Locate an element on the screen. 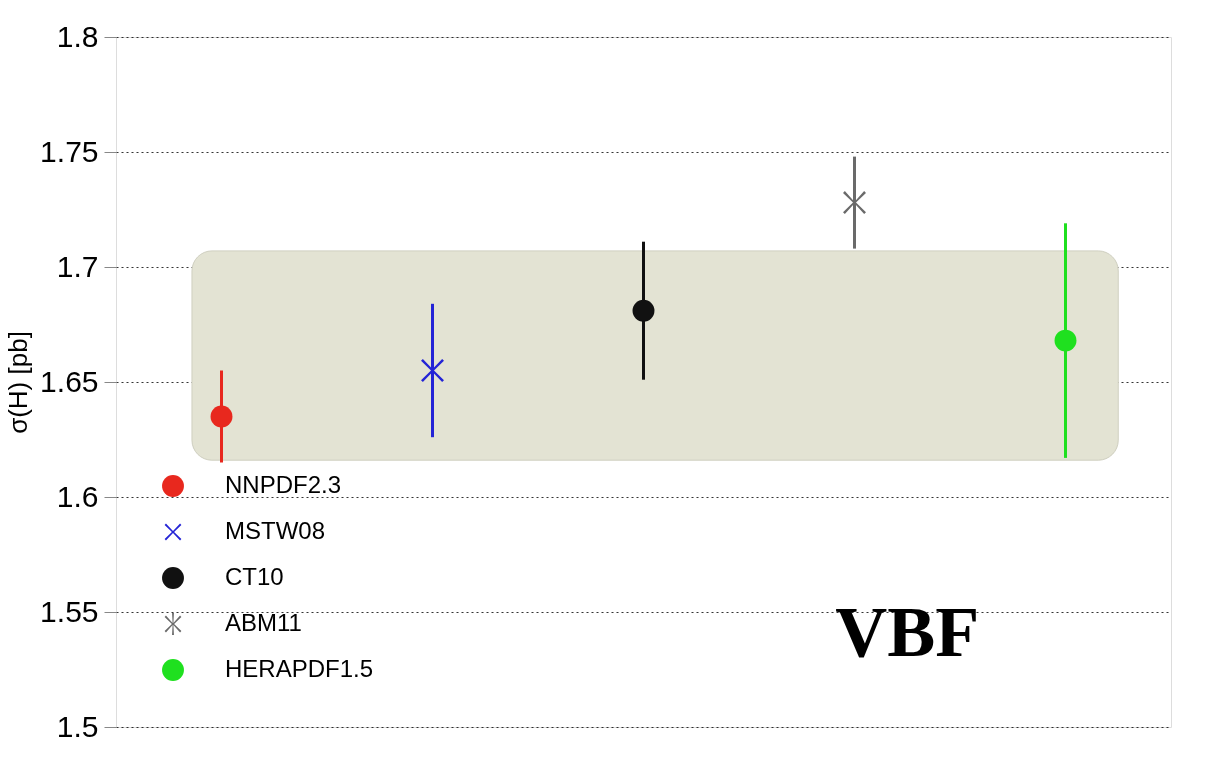 The width and height of the screenshot is (1219, 759). legend-label: CT10 is located at coordinates (254, 576).